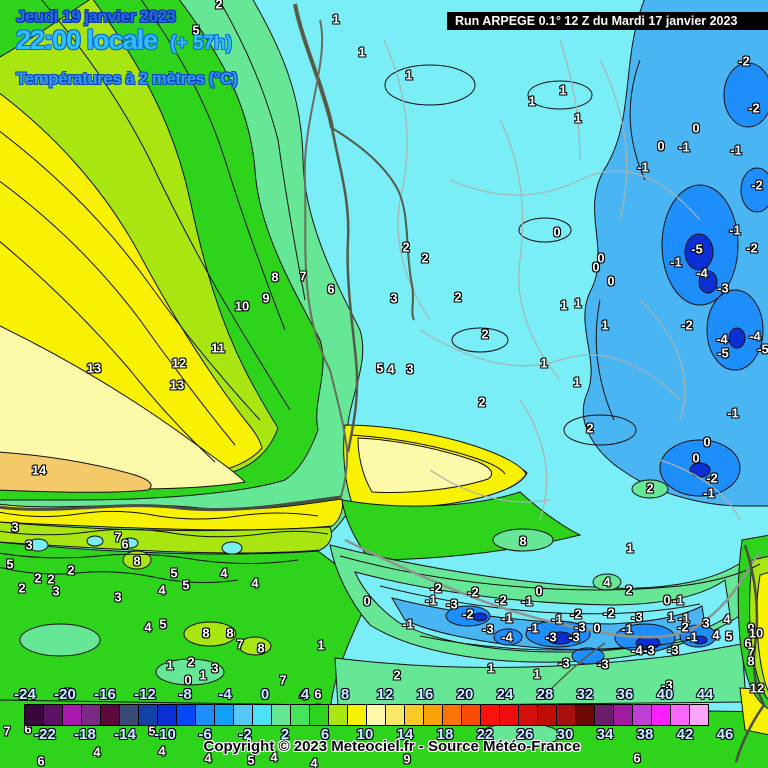 This screenshot has width=768, height=768. What do you see at coordinates (435, 466) in the screenshot?
I see `warm-tongue` at bounding box center [435, 466].